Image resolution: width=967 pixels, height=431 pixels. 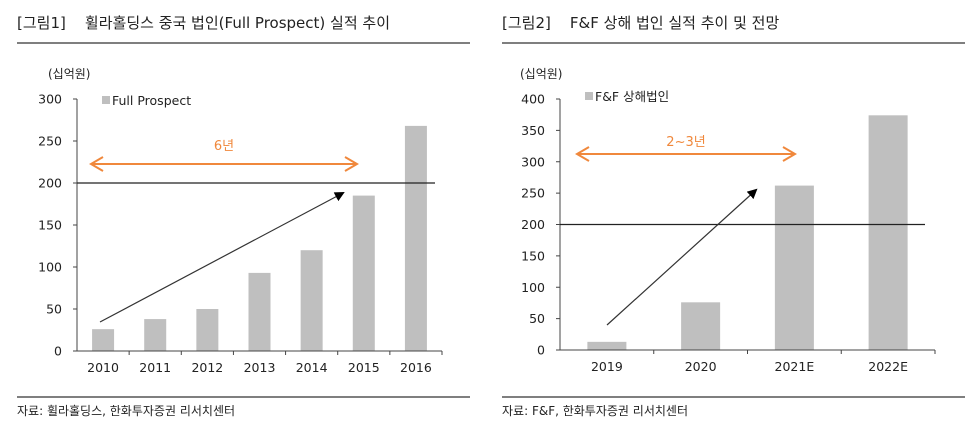 What do you see at coordinates (607, 345) in the screenshot?
I see `bar-2019` at bounding box center [607, 345].